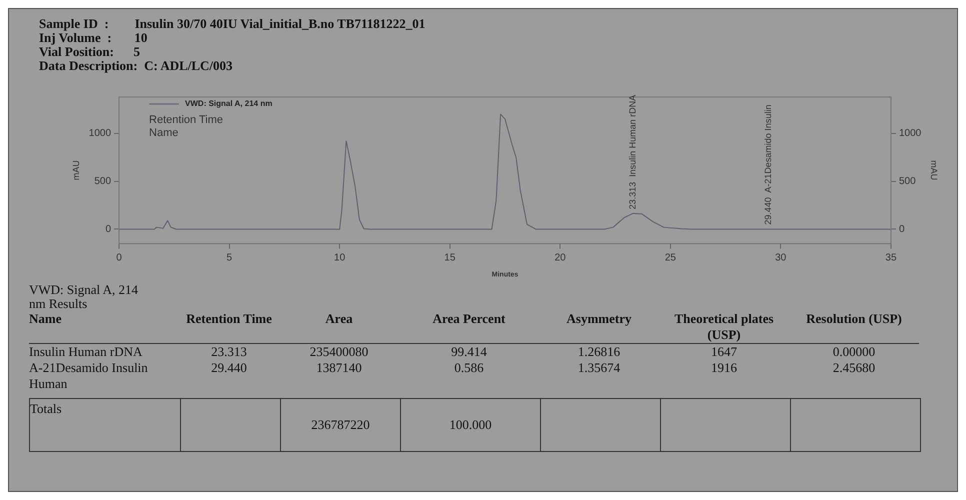 Image resolution: width=966 pixels, height=500 pixels. I want to click on text: Totals, so click(46, 409).